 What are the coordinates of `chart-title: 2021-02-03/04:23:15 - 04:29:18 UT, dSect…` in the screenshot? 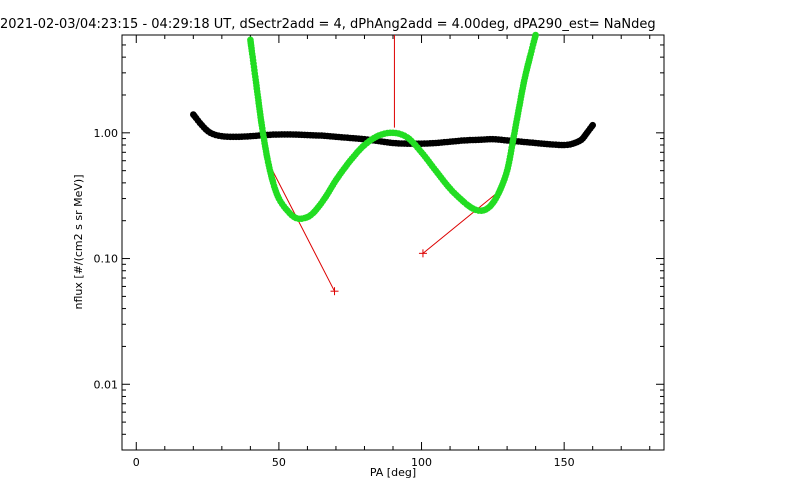 It's located at (328, 24).